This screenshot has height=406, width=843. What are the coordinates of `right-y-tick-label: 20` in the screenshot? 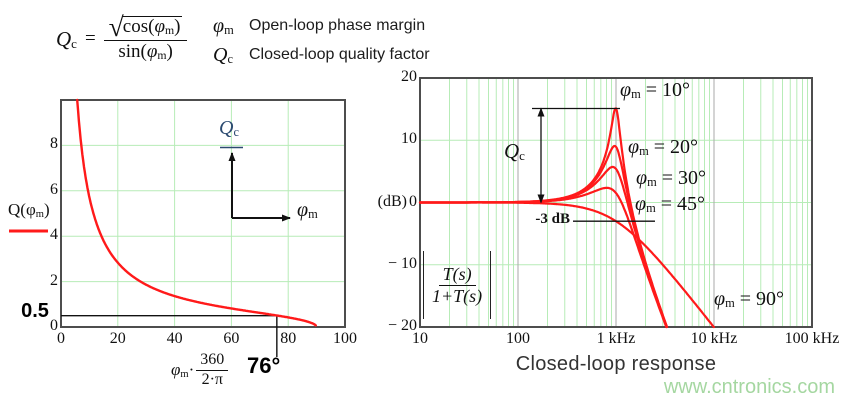 It's located at (409, 76).